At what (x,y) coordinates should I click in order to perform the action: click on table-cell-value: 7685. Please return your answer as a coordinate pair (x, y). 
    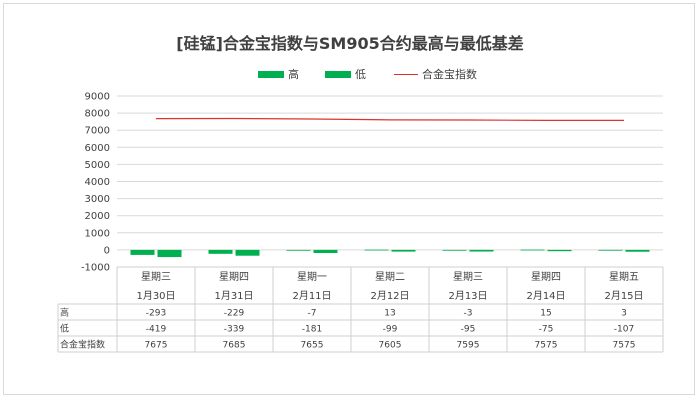
    Looking at the image, I should click on (234, 346).